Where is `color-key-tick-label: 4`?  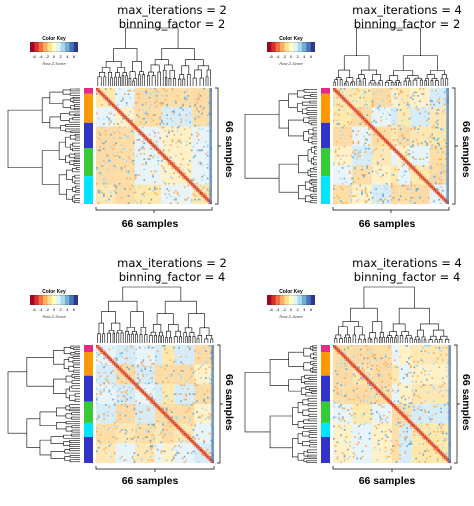
color-key-tick-label: 4 is located at coordinates (304, 56).